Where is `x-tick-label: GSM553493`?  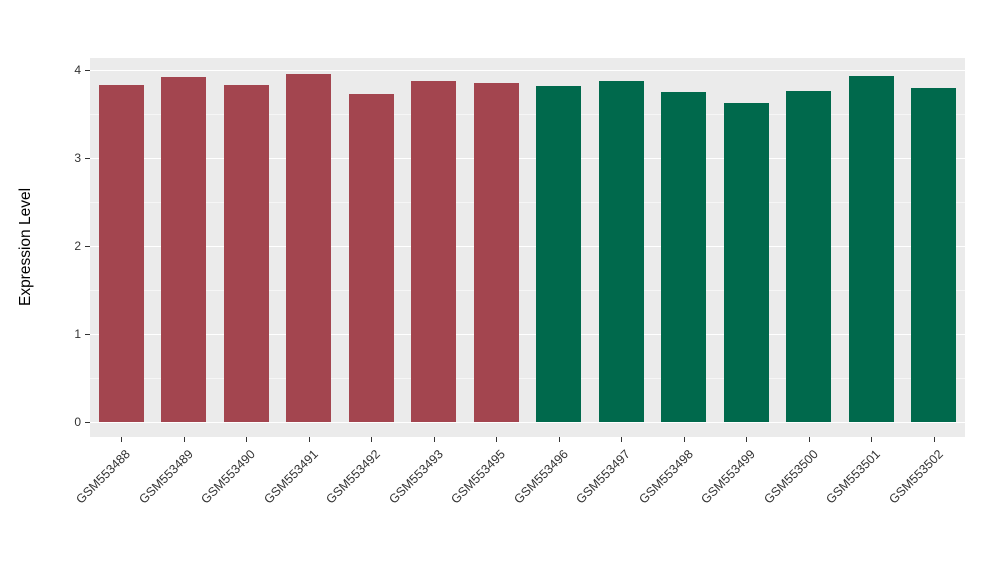
x-tick-label: GSM553493 is located at coordinates (416, 477).